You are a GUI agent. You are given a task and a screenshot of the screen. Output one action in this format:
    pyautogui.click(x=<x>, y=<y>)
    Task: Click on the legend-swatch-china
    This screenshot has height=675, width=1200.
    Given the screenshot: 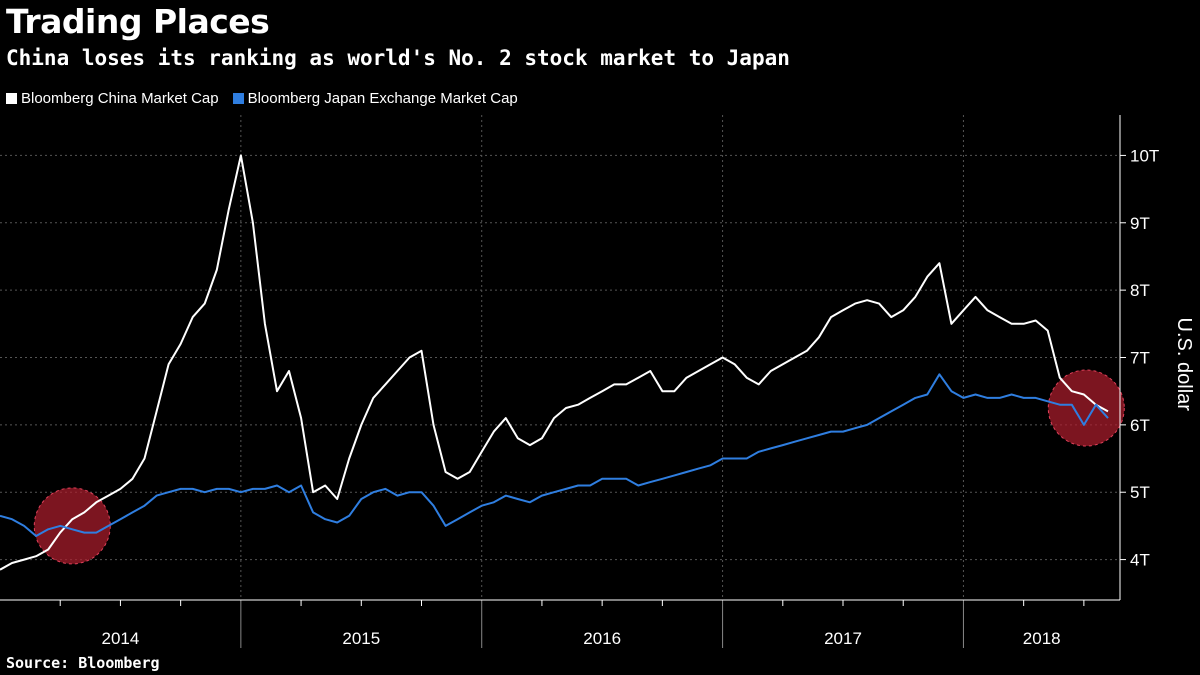 What is the action you would take?
    pyautogui.click(x=11, y=98)
    